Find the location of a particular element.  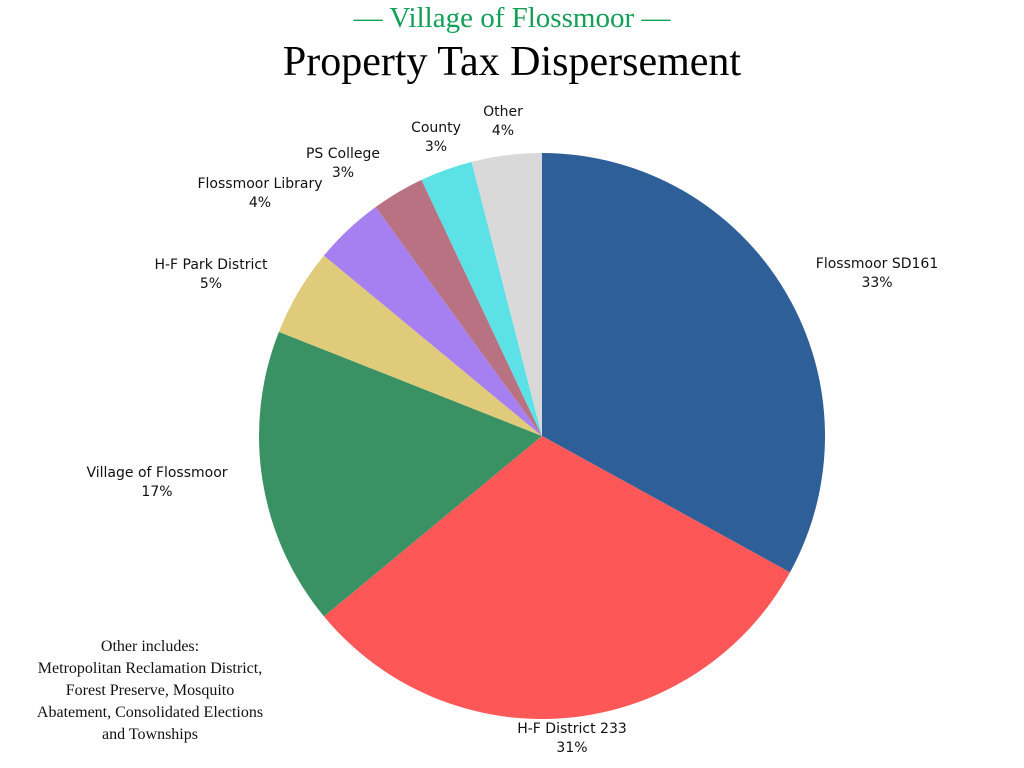

note-line: Forest Preserve, Mosquito is located at coordinates (150, 690).